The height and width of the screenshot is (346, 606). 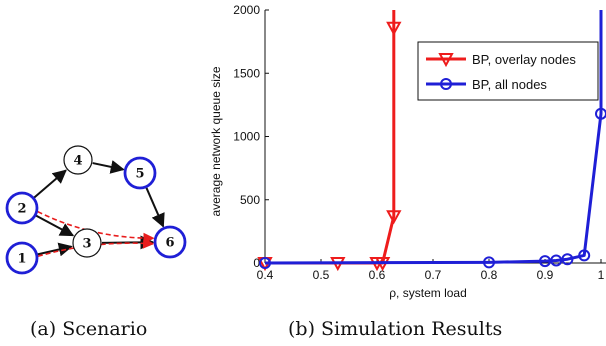 What do you see at coordinates (265, 275) in the screenshot?
I see `x-tick-label: 0.4` at bounding box center [265, 275].